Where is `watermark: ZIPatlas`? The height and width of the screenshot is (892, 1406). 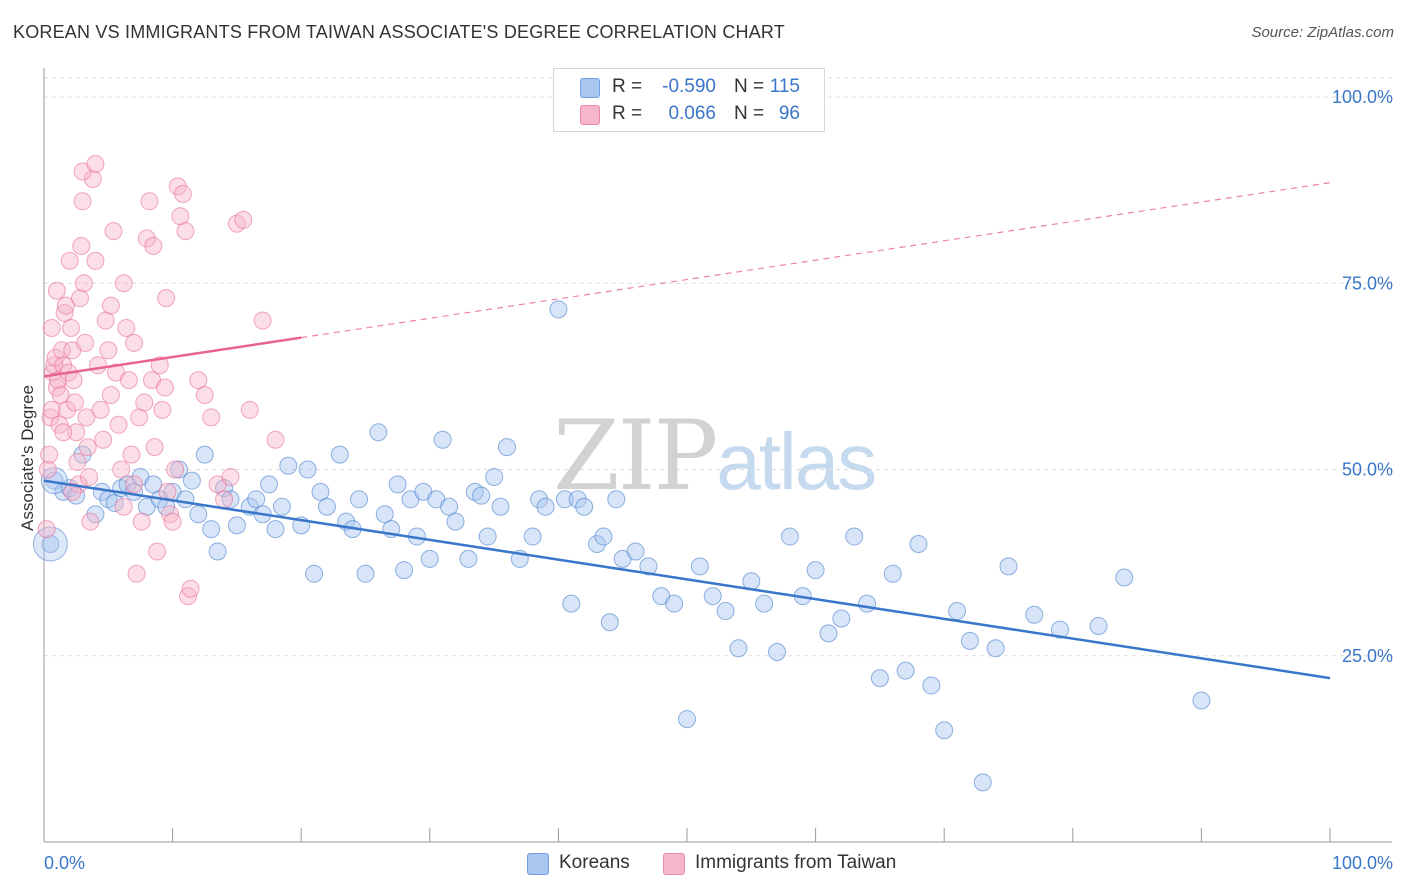 watermark: ZIPatlas is located at coordinates (715, 456).